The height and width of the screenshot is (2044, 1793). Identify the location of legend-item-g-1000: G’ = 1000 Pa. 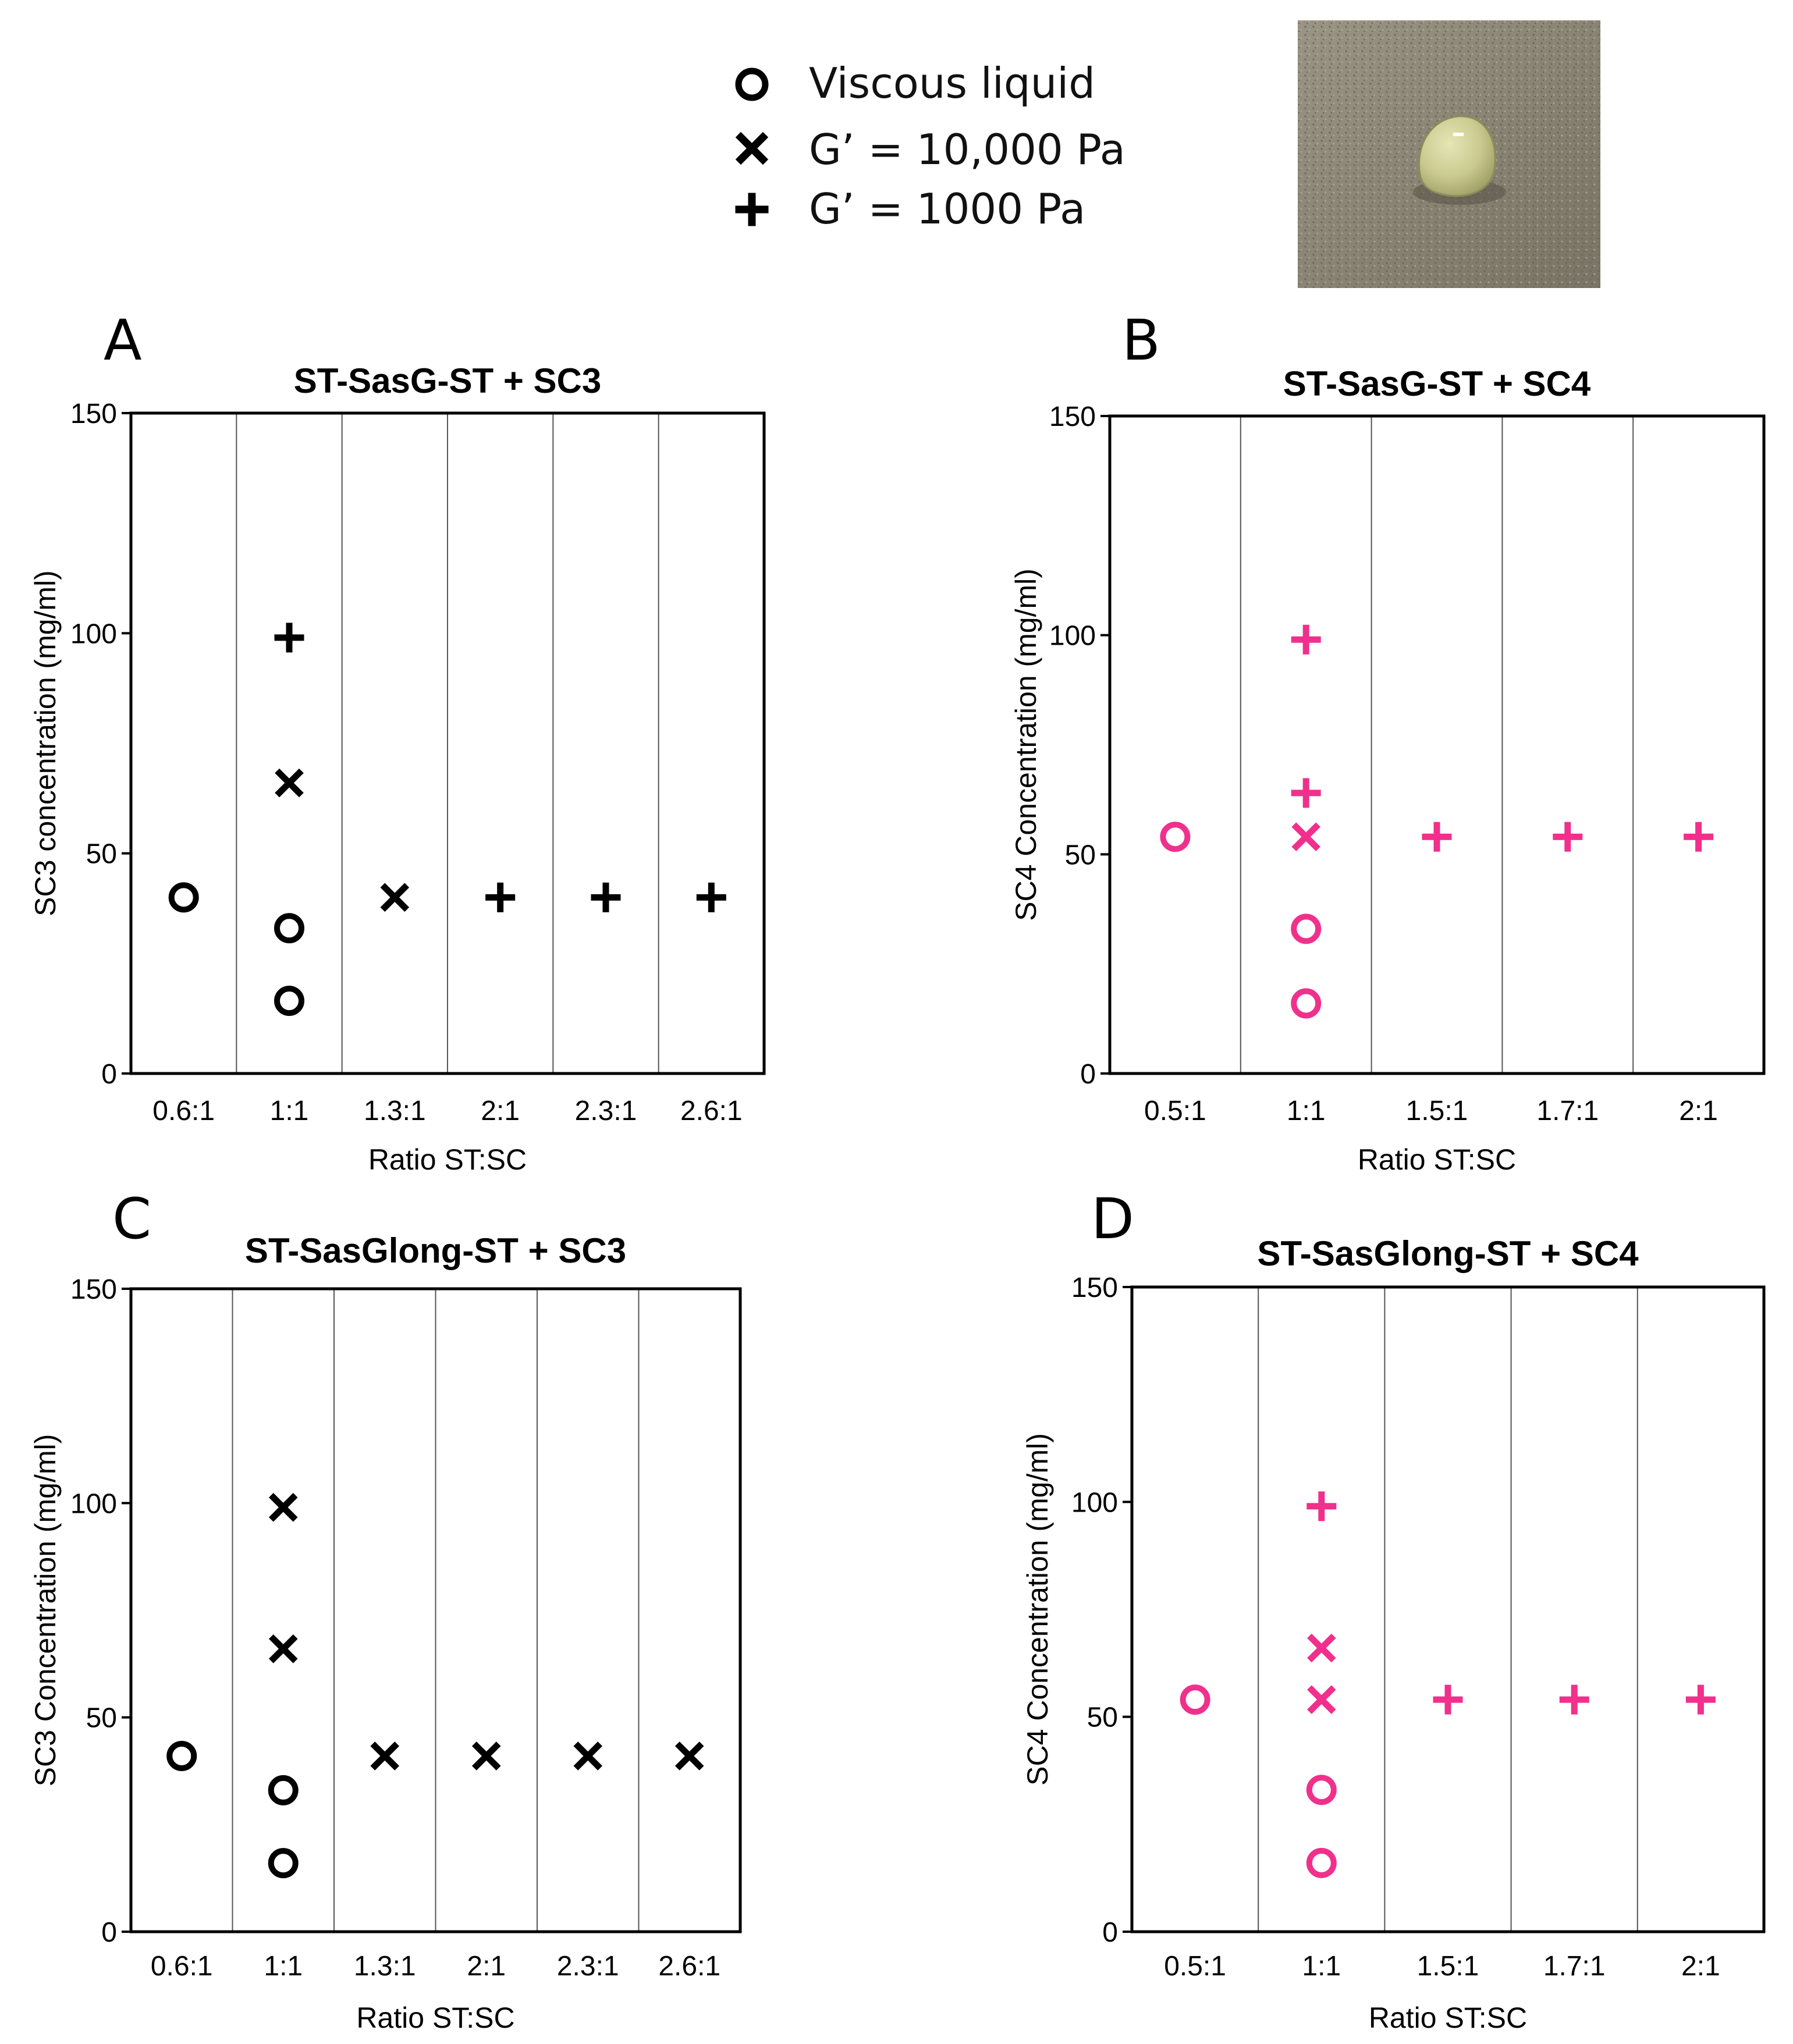
(910, 208).